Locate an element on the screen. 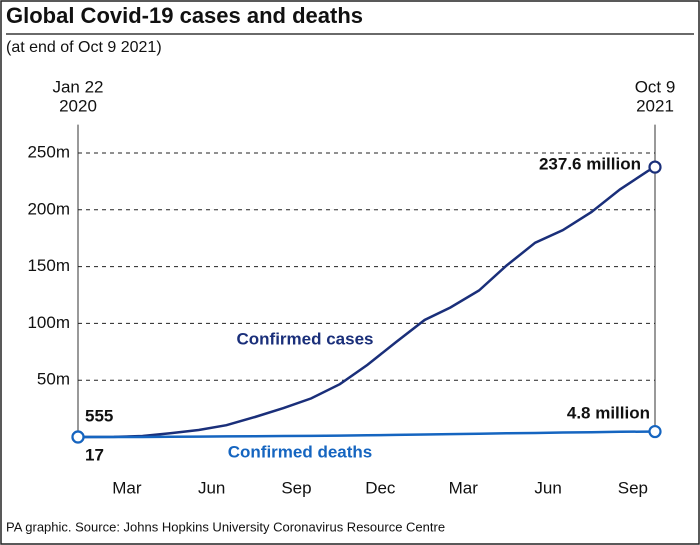 The height and width of the screenshot is (545, 700). y-tick-label: 150m is located at coordinates (48, 265).